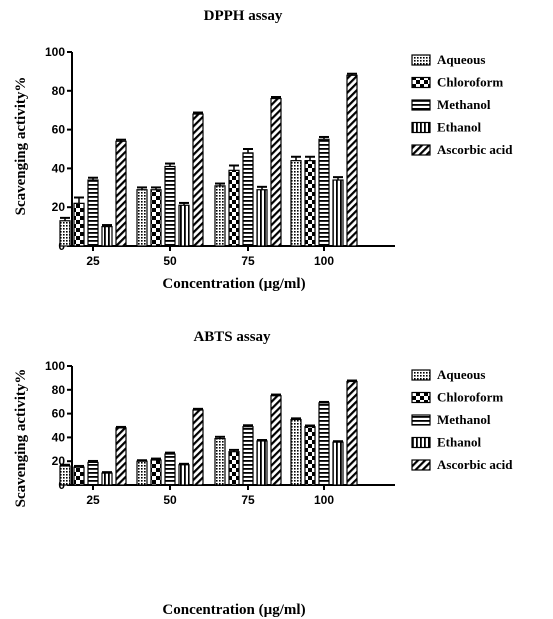 Image resolution: width=553 pixels, height=619 pixels. I want to click on y-tick-label: 20, so click(59, 207).